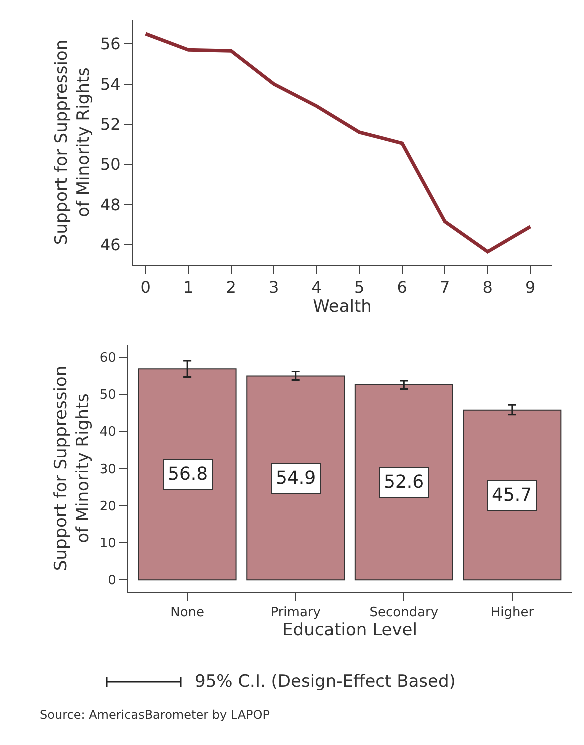 This screenshot has height=745, width=584. Describe the element at coordinates (112, 581) in the screenshot. I see `y-tick-label: 0` at that location.